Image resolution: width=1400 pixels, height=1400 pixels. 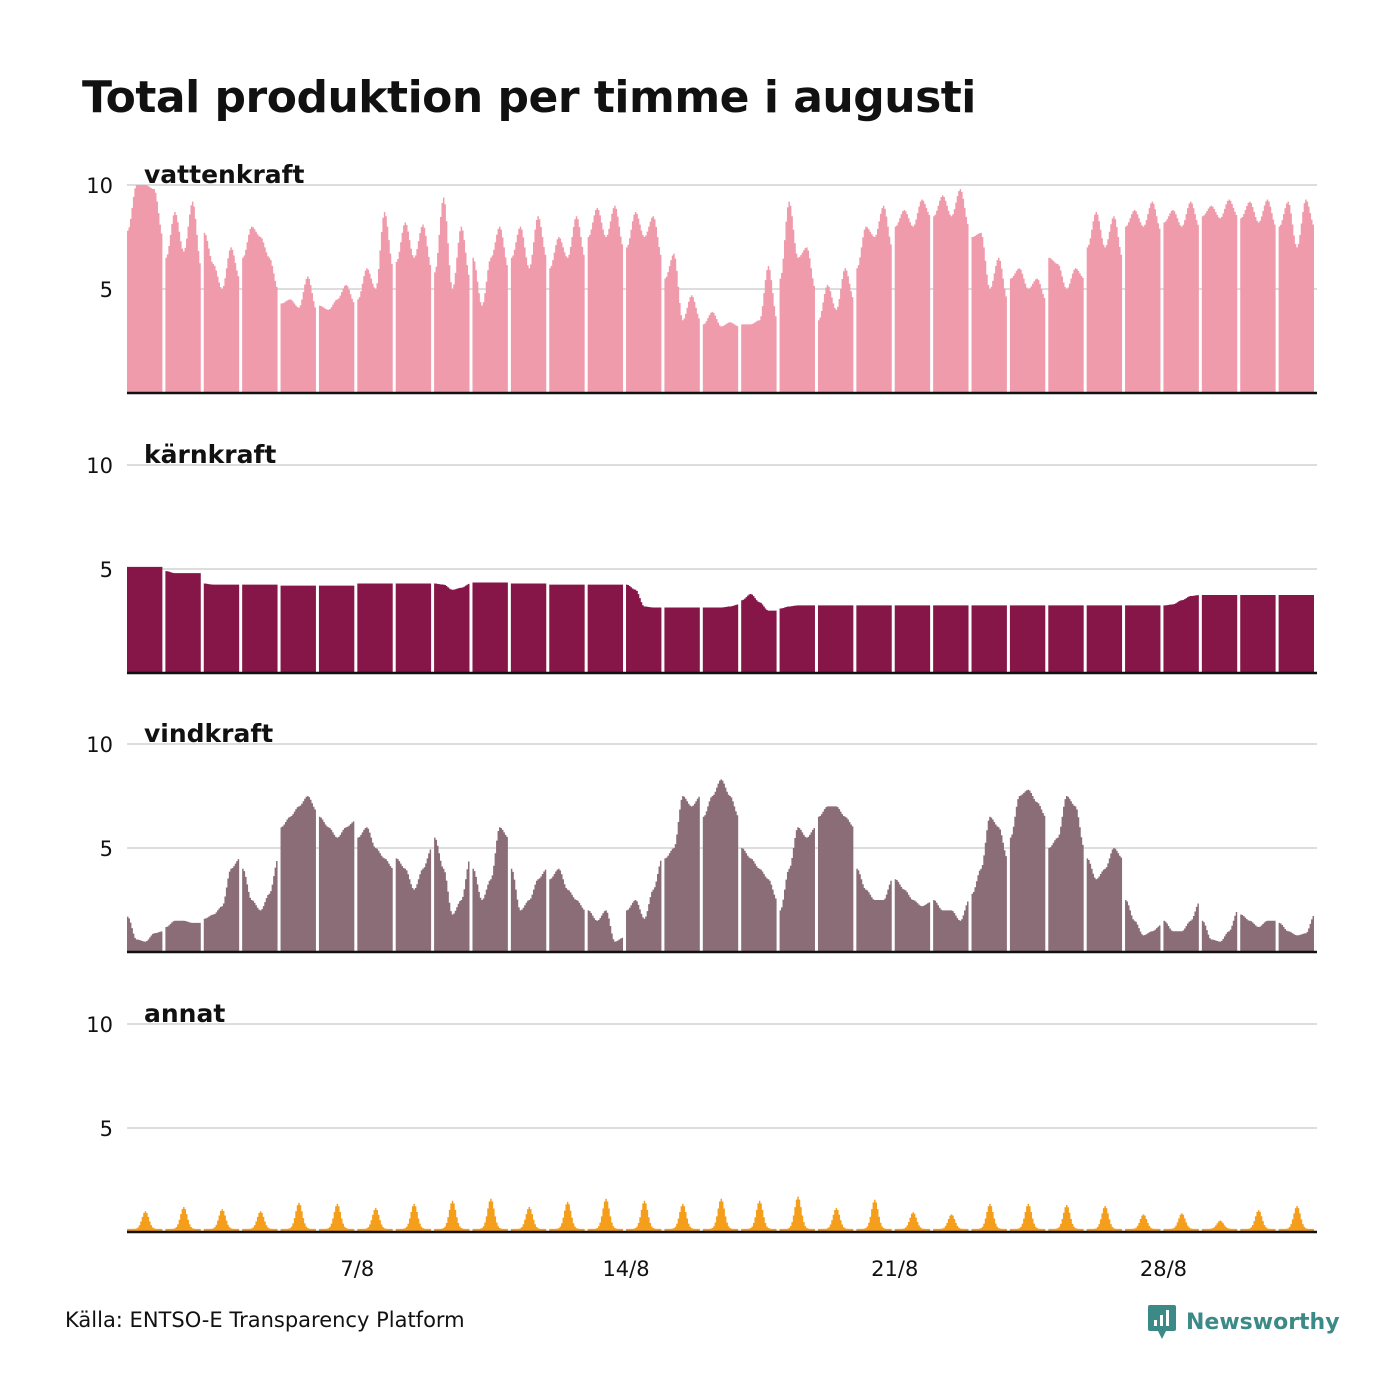 I want to click on kärnkraft-day-30, so click(x=1258, y=634).